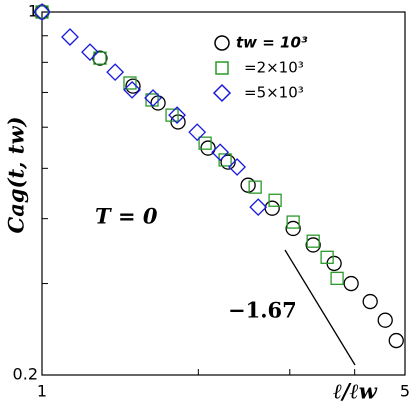  What do you see at coordinates (320, 307) in the screenshot?
I see `slope-line` at bounding box center [320, 307].